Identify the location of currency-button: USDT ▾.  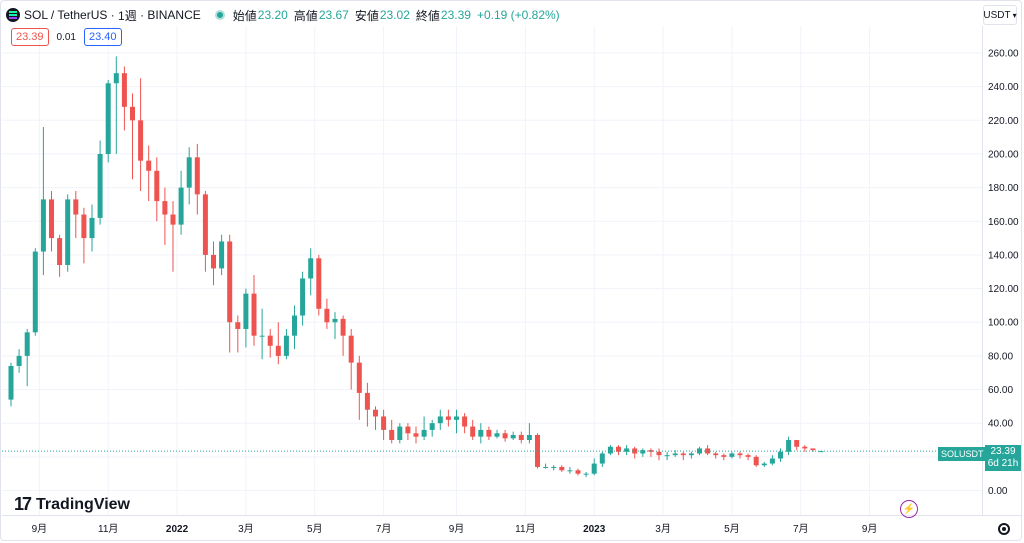
(1000, 15).